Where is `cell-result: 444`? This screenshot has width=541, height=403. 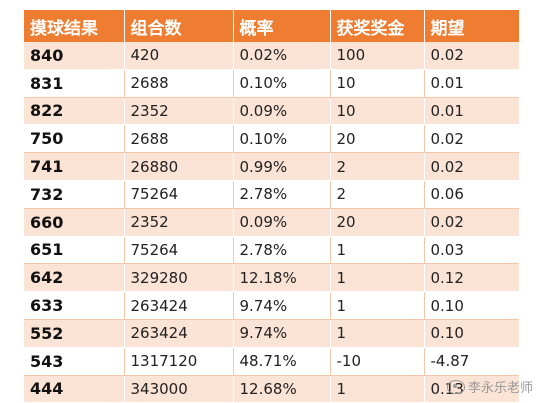 cell-result: 444 is located at coordinates (74, 389).